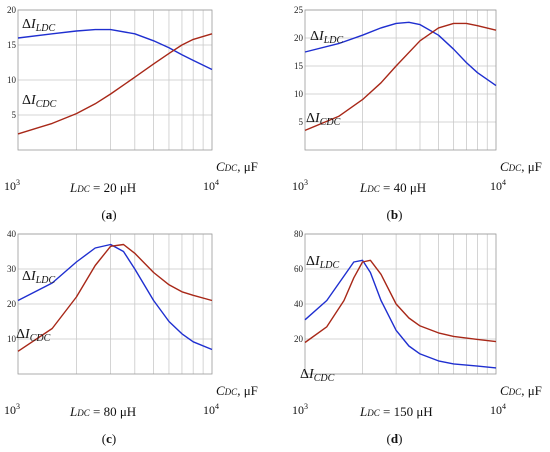 This screenshot has width=550, height=452. What do you see at coordinates (395, 214) in the screenshot?
I see `panel-caption: (b)` at bounding box center [395, 214].